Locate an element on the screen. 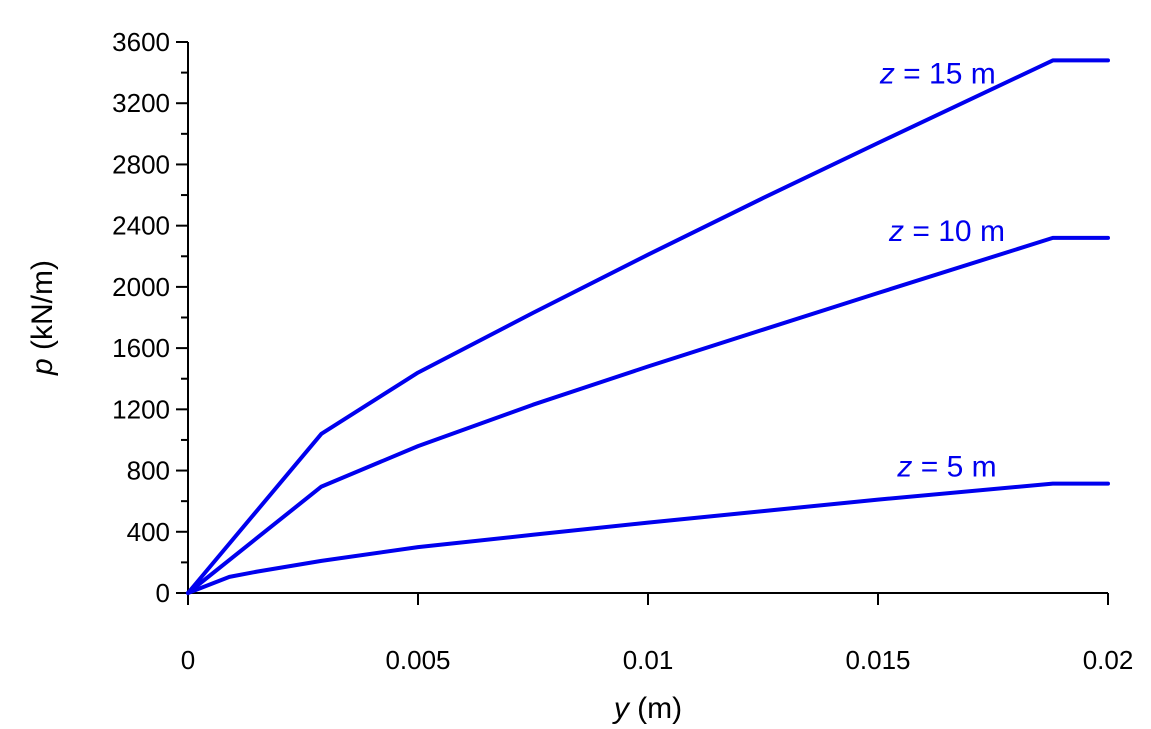 Image resolution: width=1151 pixels, height=729 pixels. y-tick-label: 2800 is located at coordinates (141, 164).